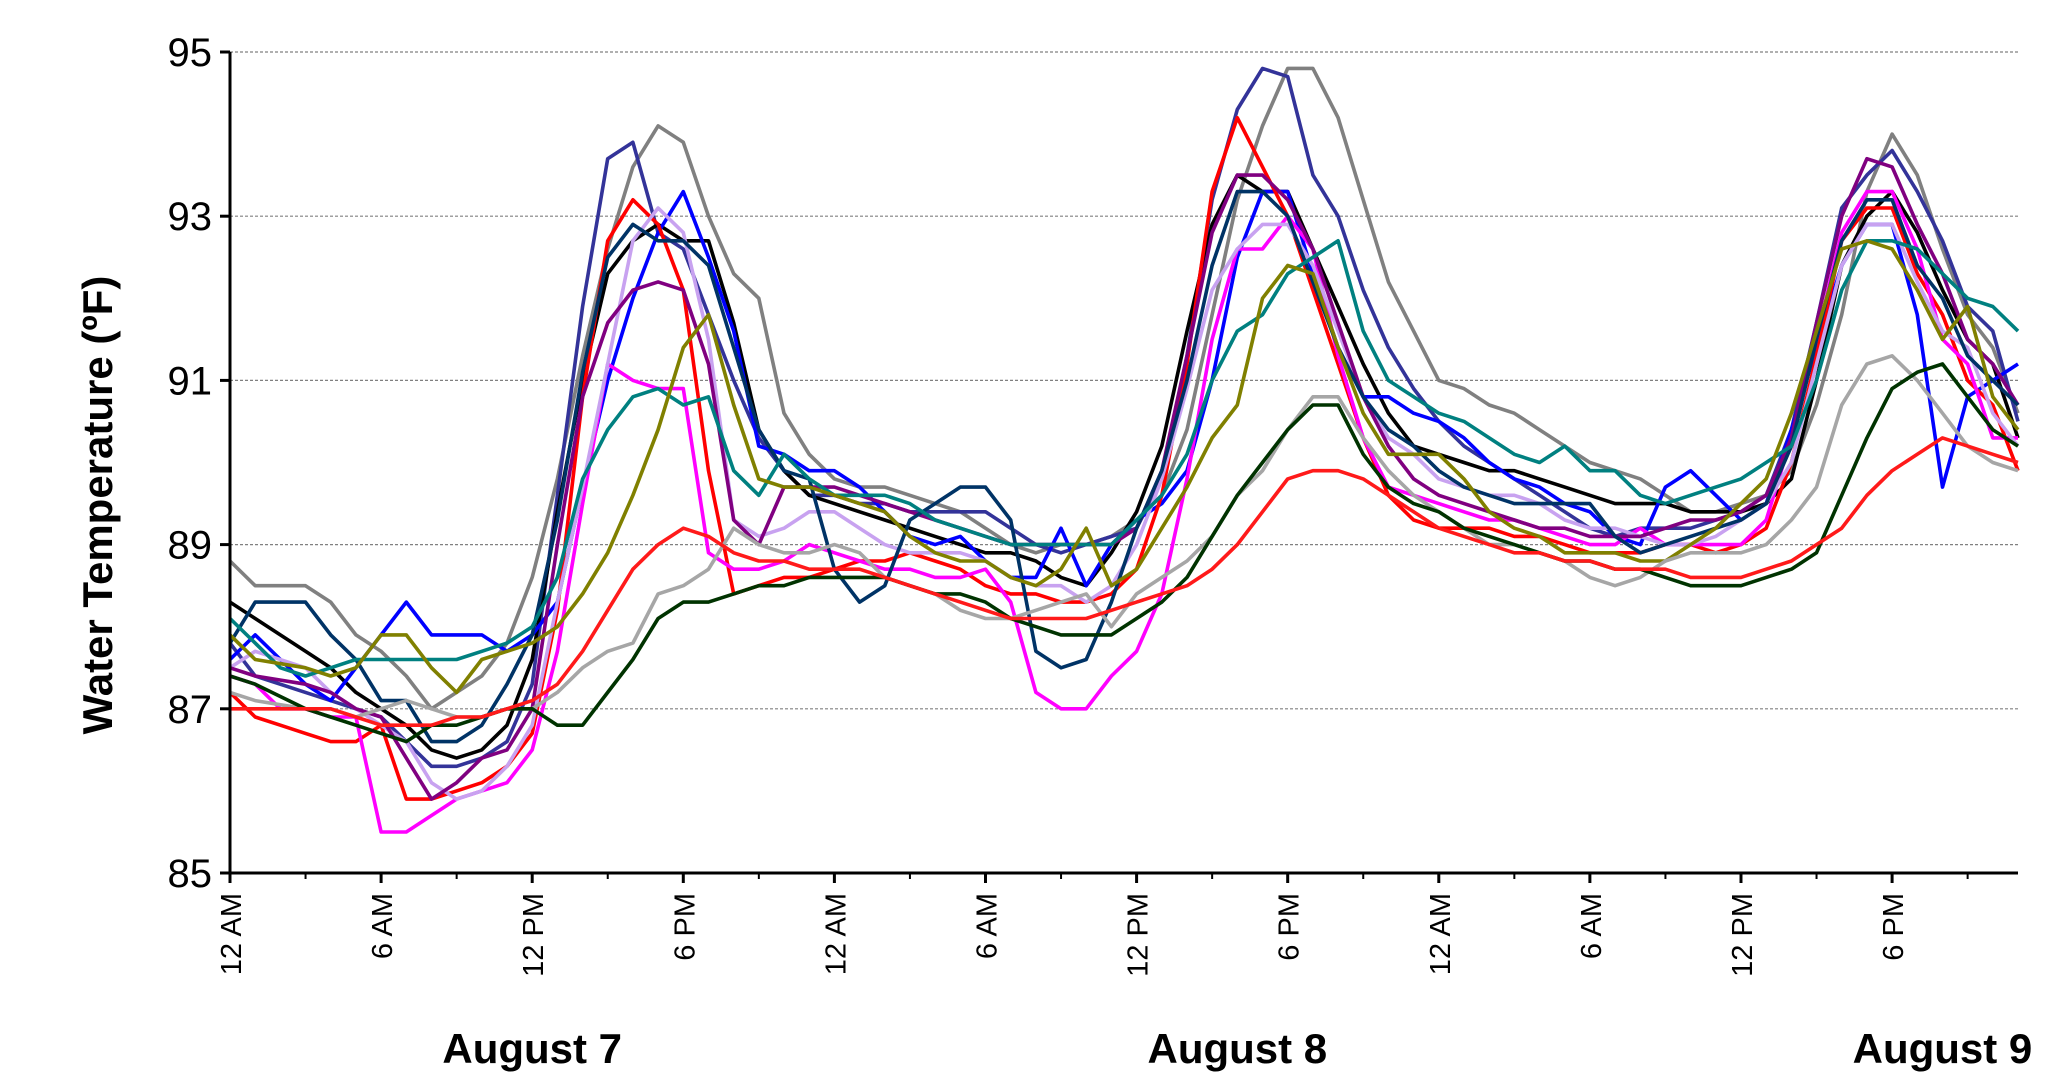 This screenshot has height=1090, width=2048. What do you see at coordinates (190, 217) in the screenshot?
I see `y-tick-label: 93` at bounding box center [190, 217].